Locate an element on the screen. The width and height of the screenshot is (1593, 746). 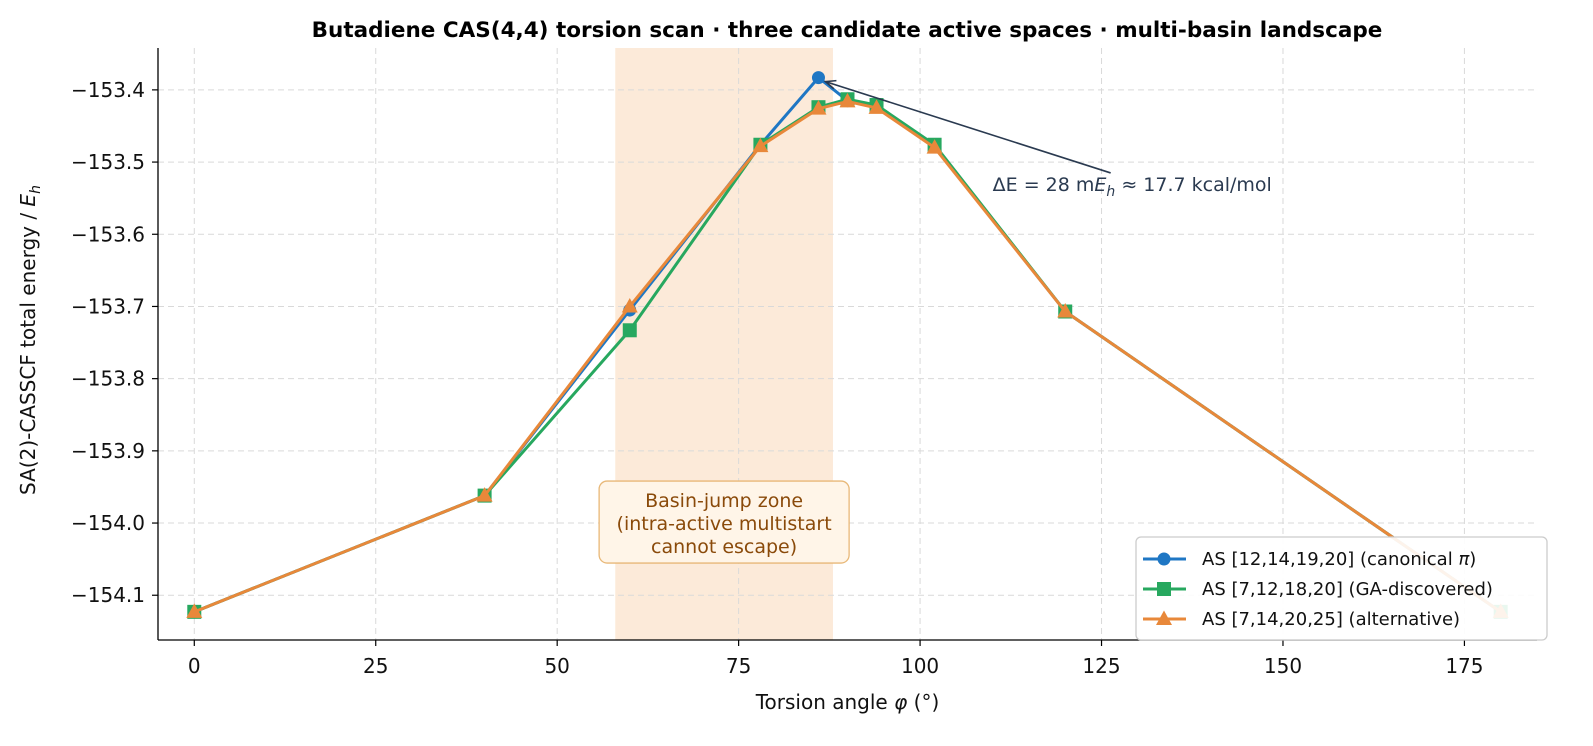
legend-box is located at coordinates (1341, 588).